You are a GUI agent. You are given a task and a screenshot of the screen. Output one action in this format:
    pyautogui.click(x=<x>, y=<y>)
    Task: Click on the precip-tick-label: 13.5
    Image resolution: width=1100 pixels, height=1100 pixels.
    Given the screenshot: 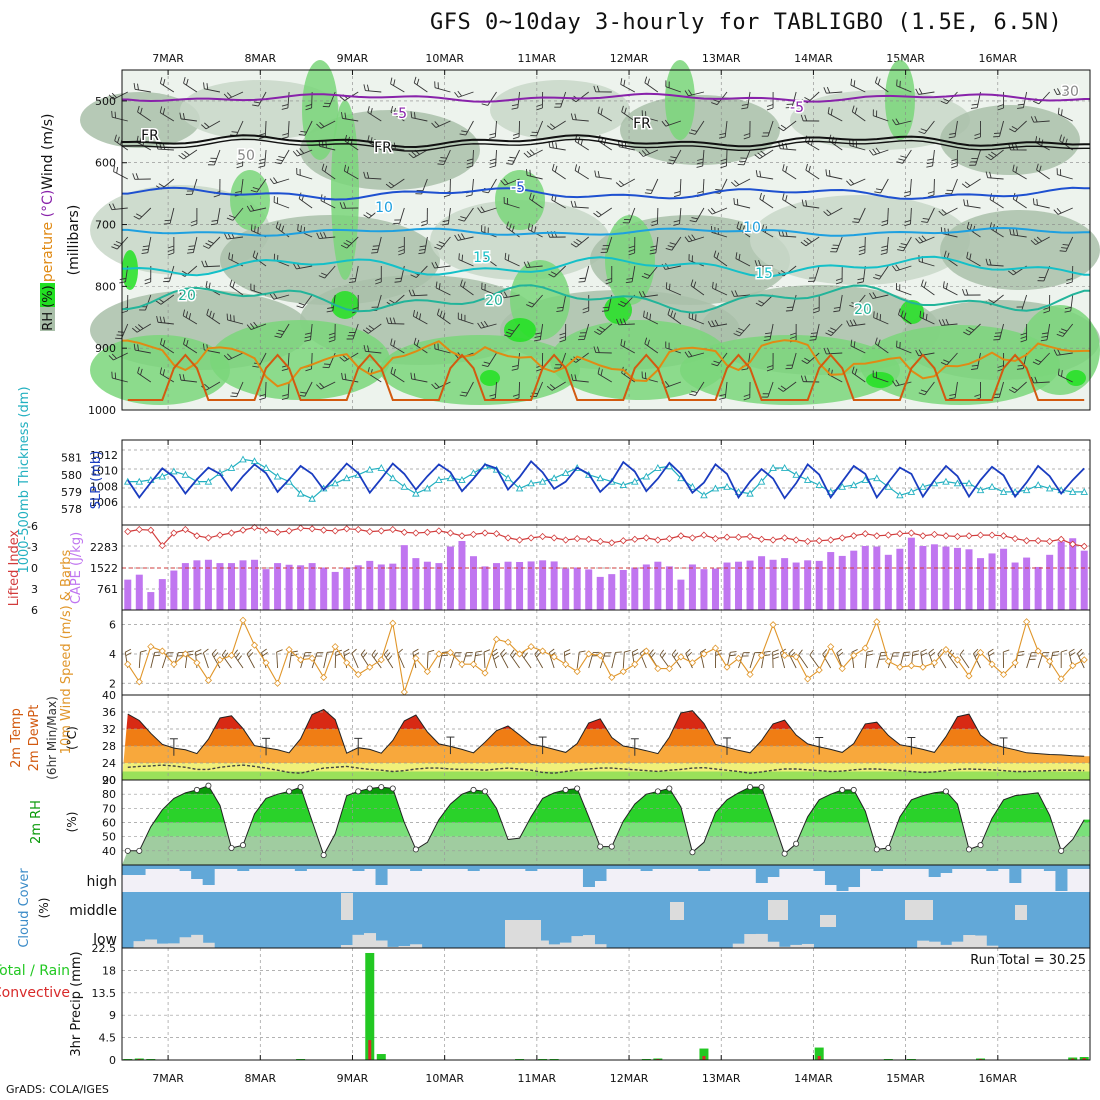 What is the action you would take?
    pyautogui.click(x=104, y=993)
    